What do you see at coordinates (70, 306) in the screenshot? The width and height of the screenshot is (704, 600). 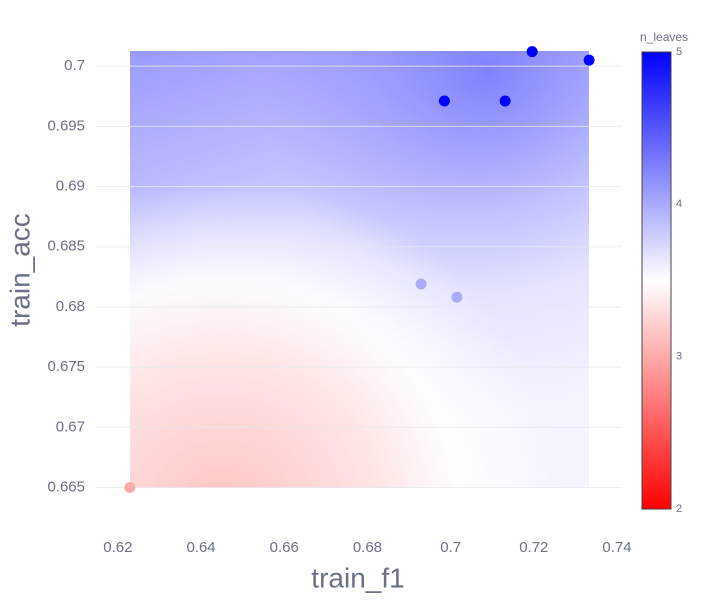 I see `y-tick-label: 0.68` at bounding box center [70, 306].